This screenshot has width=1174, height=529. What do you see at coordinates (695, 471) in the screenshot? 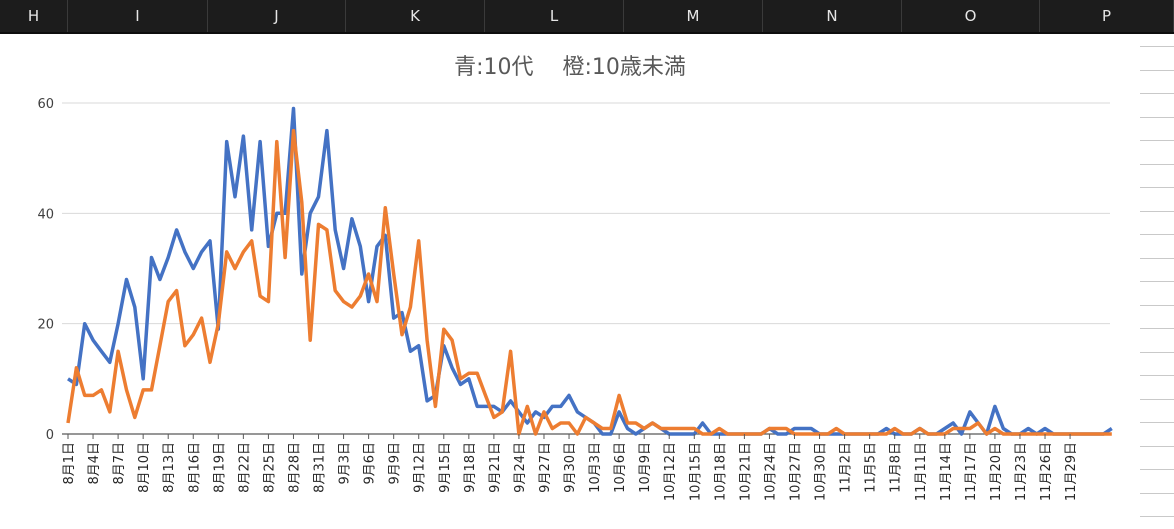
I see `x-tick-label: 10月15日` at bounding box center [695, 471].